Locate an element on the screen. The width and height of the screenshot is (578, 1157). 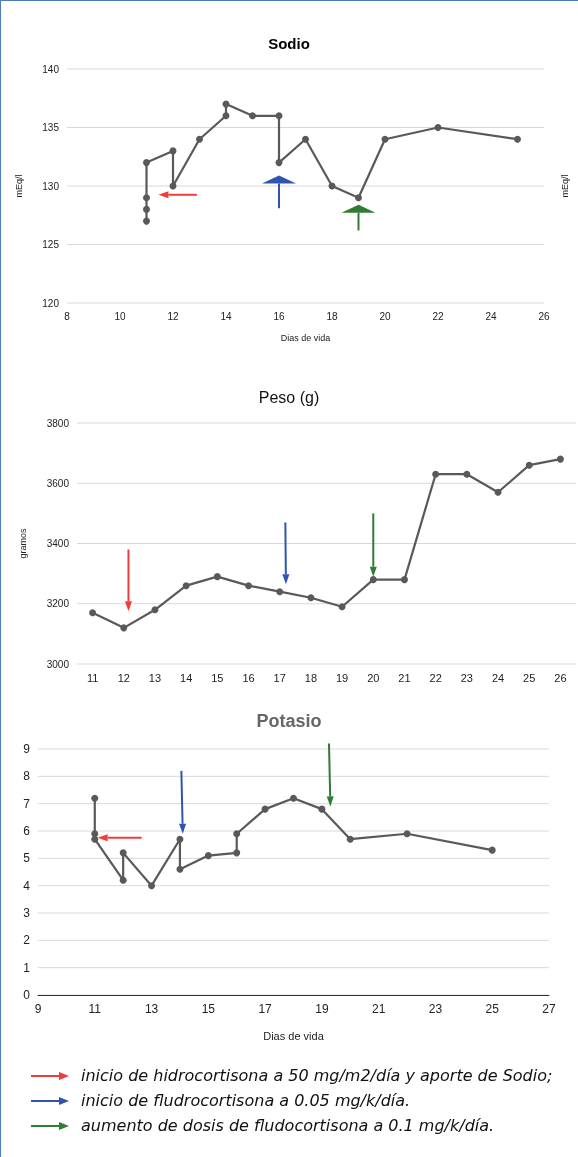
chart-title: Sodio is located at coordinates (289, 43).